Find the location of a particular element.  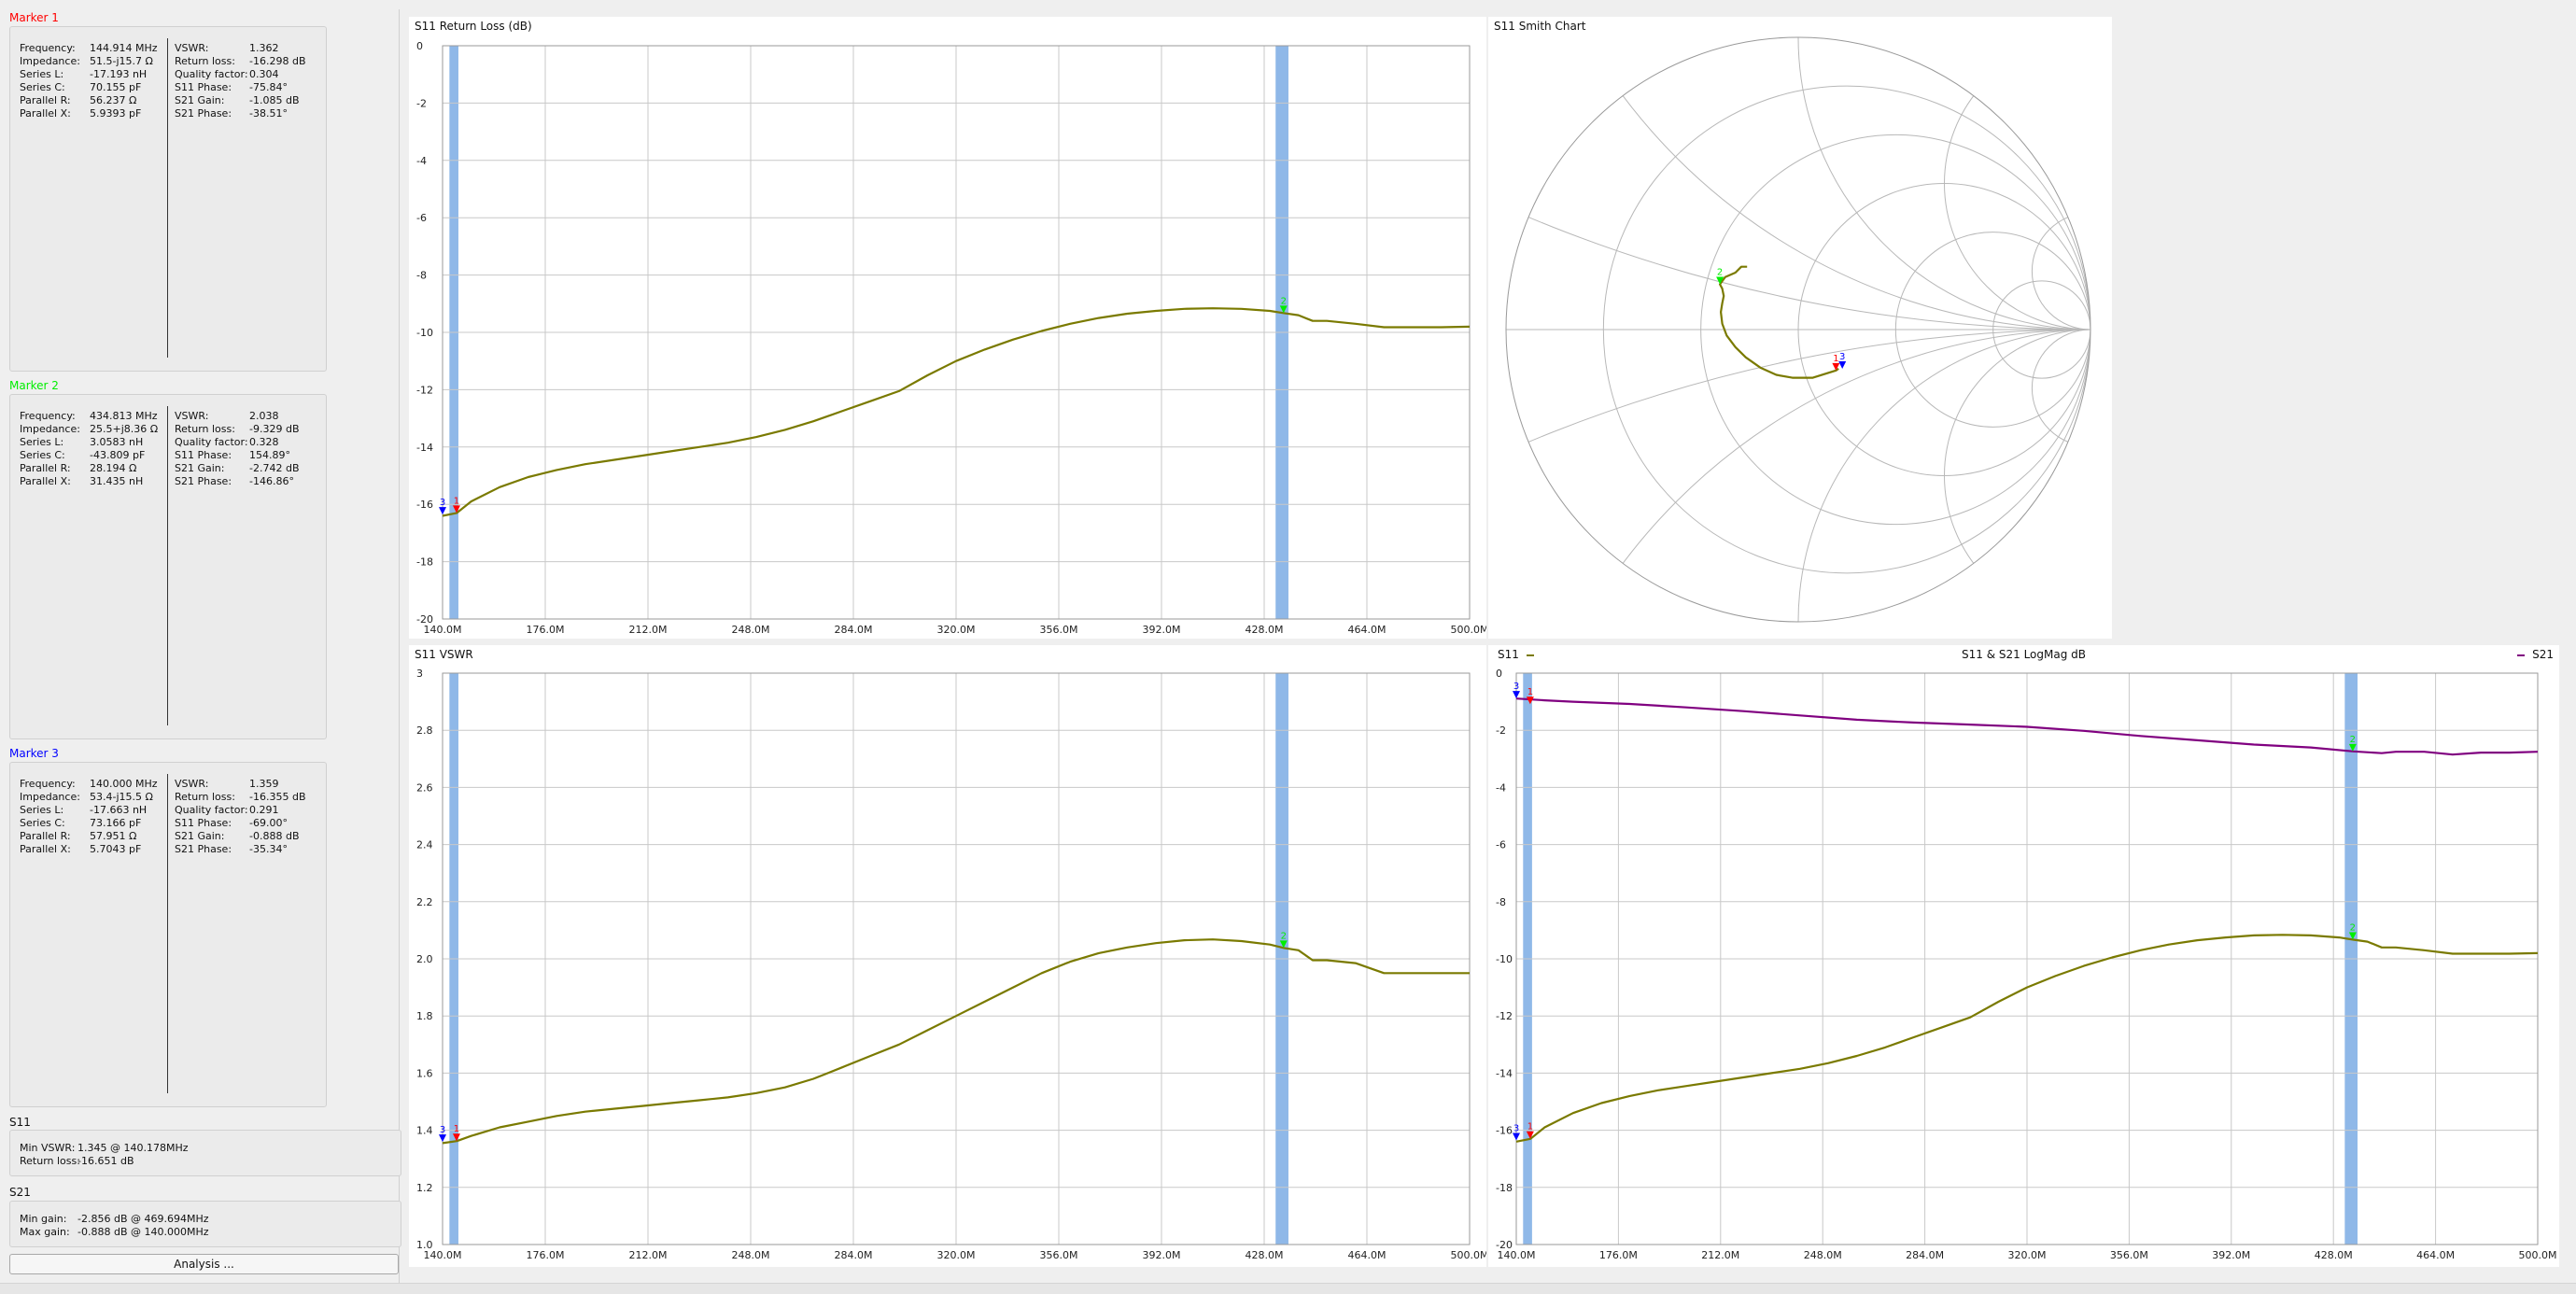

readout-value: 0.291 is located at coordinates (264, 810).